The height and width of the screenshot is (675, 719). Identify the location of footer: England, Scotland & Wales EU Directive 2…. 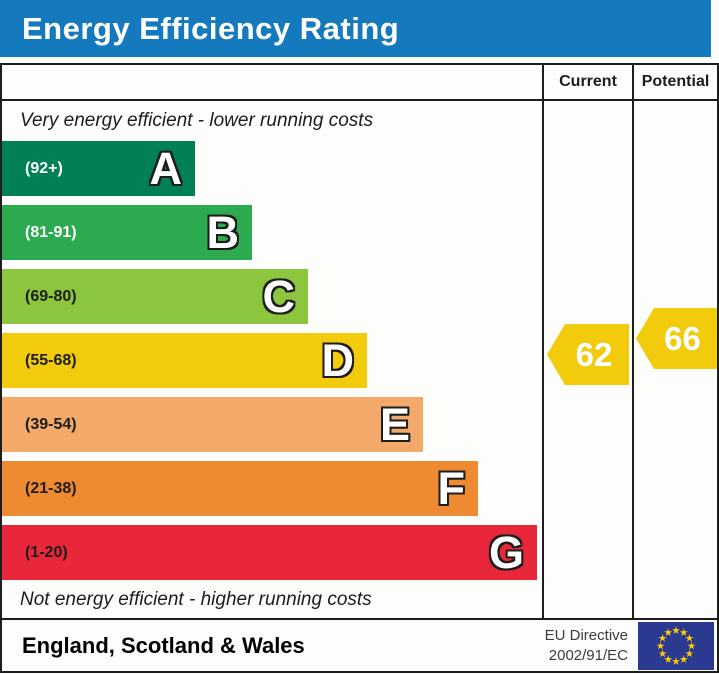
(359, 644).